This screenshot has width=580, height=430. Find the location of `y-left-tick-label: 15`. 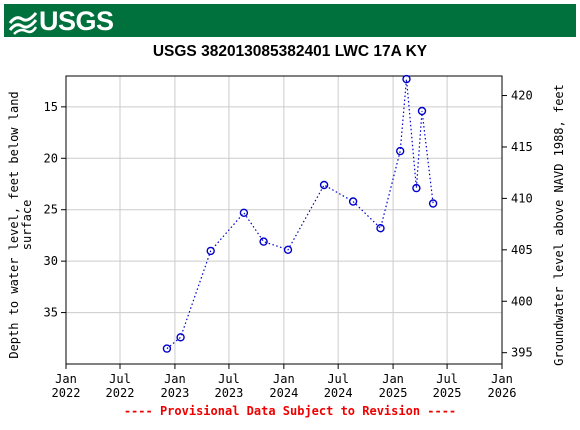

y-left-tick-label: 15 is located at coordinates (51, 107).